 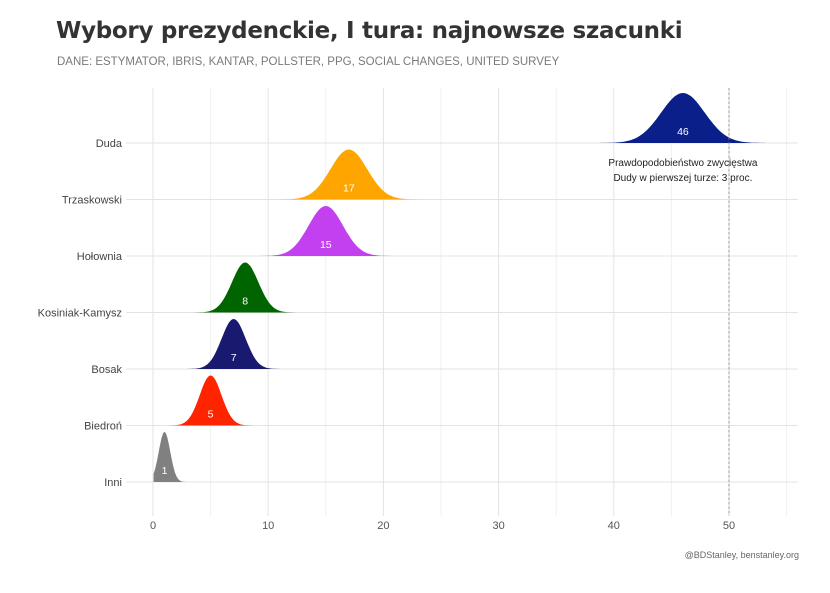 I want to click on x-tick-label: 10, so click(x=268, y=526).